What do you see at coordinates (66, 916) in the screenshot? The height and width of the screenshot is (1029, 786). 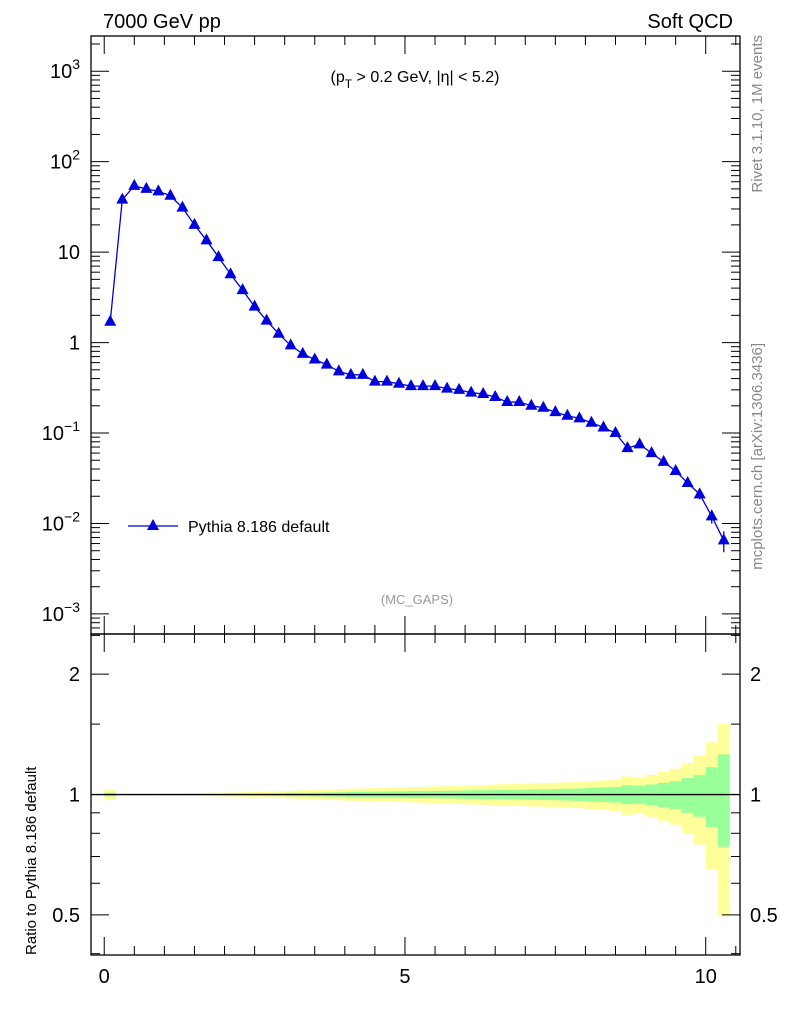 I see `ratio-y-tick-label: 0.5` at bounding box center [66, 916].